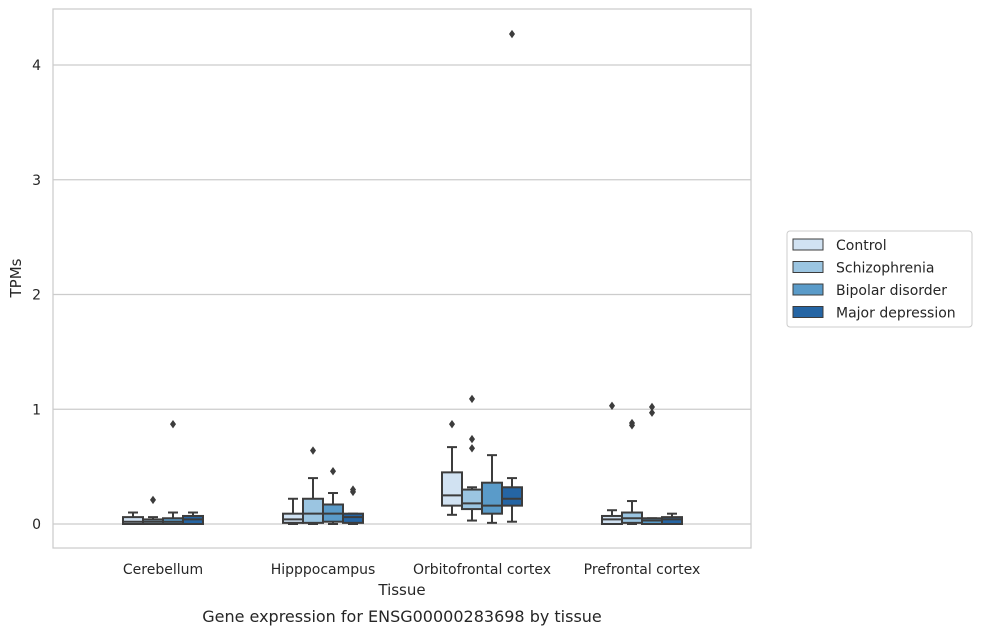  Describe the element at coordinates (36, 181) in the screenshot. I see `y-tick-label: 3` at that location.